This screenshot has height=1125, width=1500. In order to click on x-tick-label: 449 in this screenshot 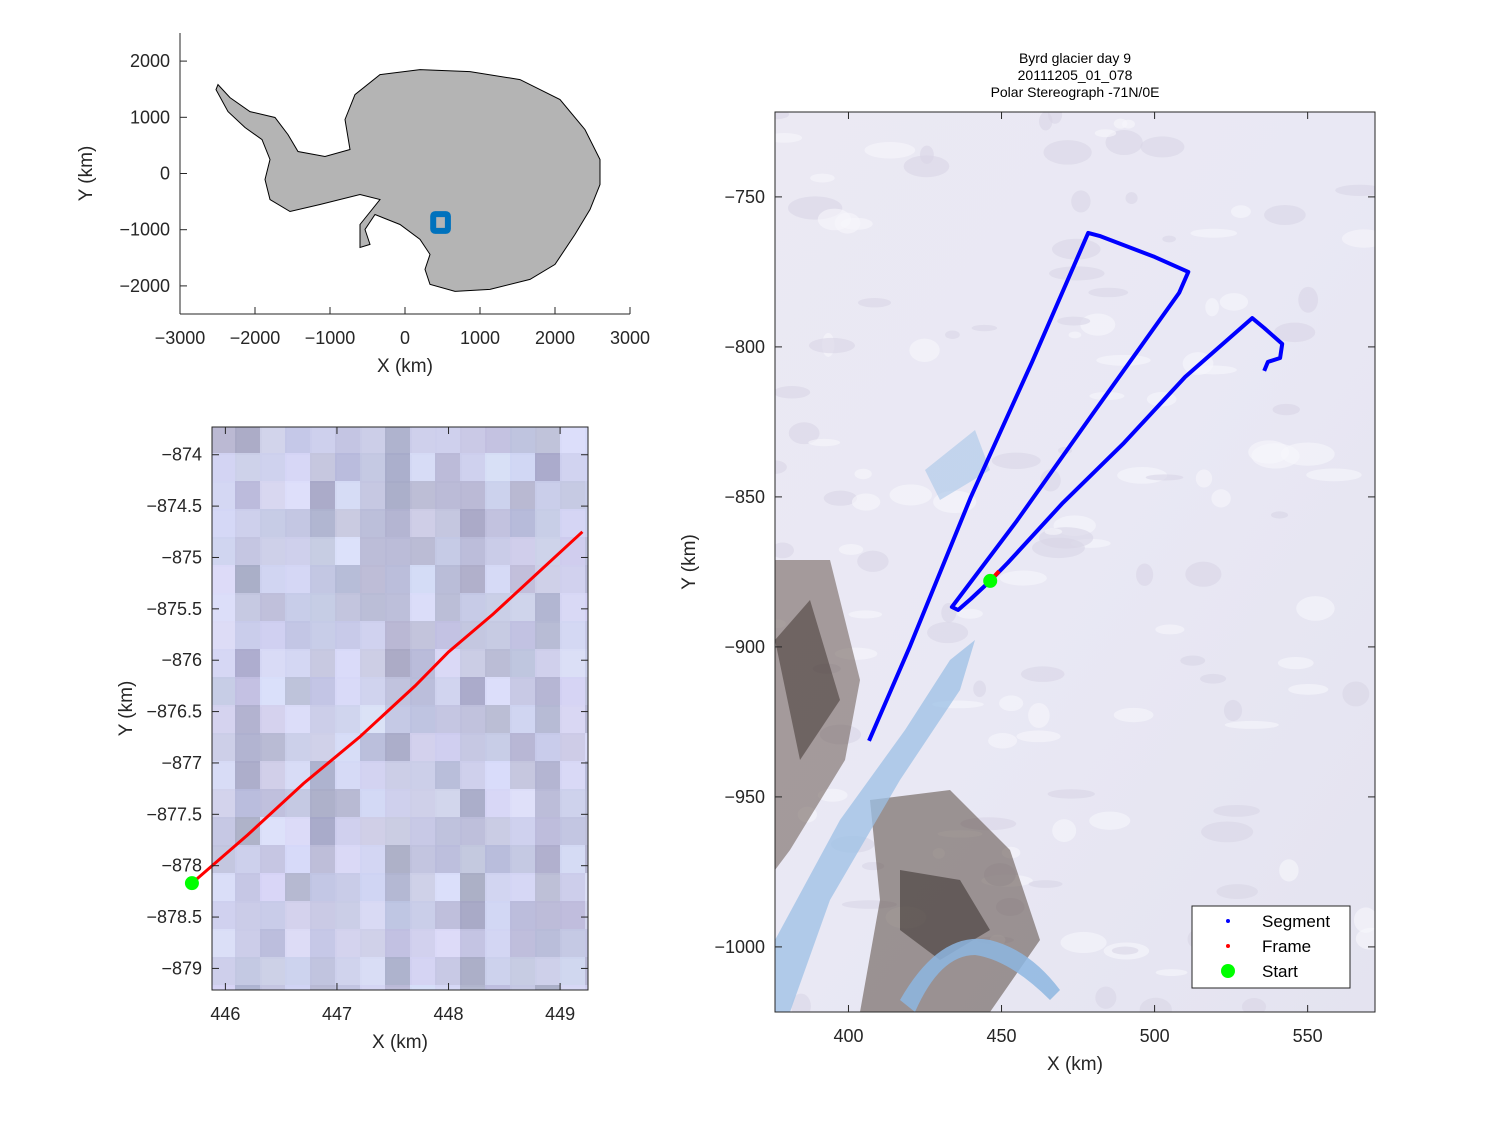, I will do `click(560, 1014)`.